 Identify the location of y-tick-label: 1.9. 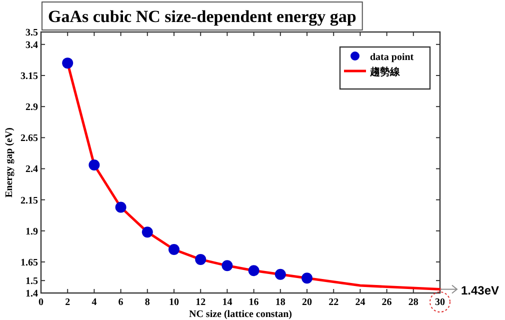
(32, 232).